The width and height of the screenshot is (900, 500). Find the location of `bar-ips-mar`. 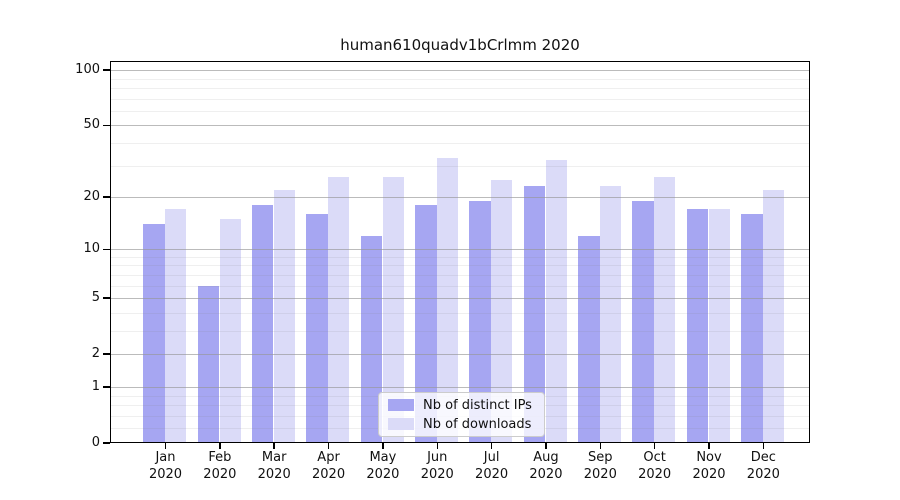

bar-ips-mar is located at coordinates (262, 324).